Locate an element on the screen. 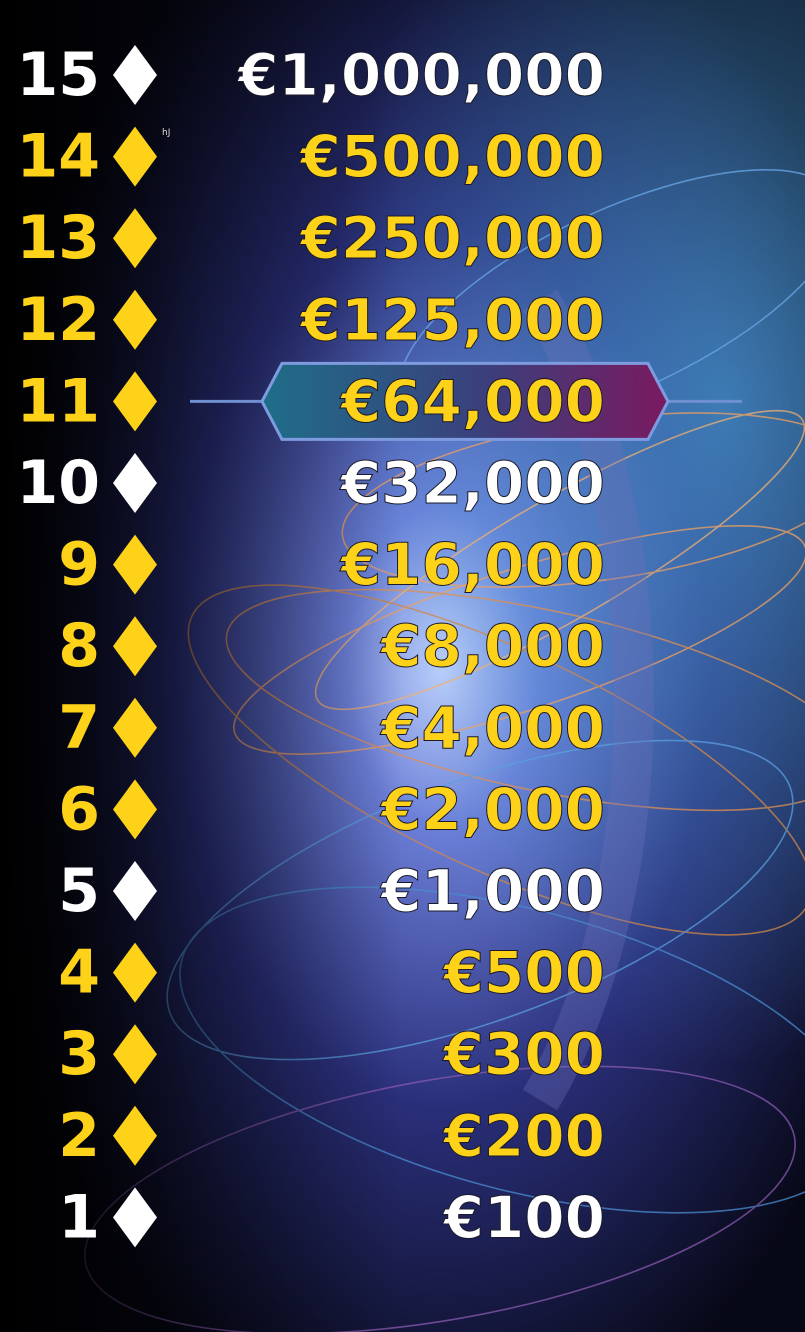  prize: €16,000 is located at coordinates (472, 565).